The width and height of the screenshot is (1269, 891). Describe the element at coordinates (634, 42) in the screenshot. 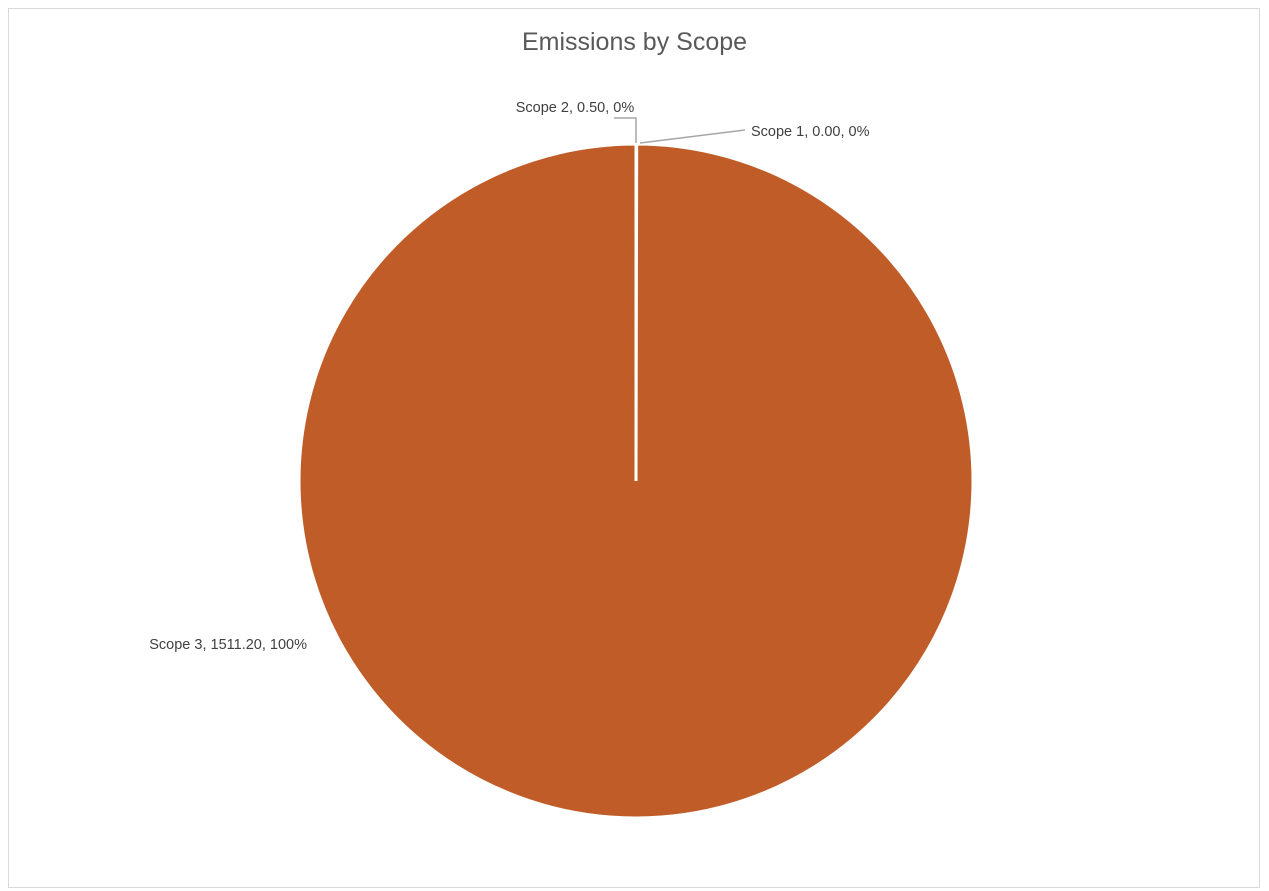

I see `chart-title: Emissions by Scope` at that location.